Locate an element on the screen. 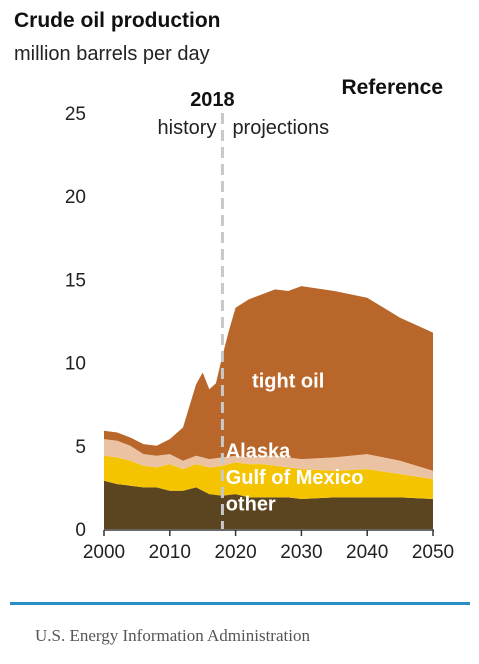  x-tick-label-2030: 2030 is located at coordinates (301, 552).